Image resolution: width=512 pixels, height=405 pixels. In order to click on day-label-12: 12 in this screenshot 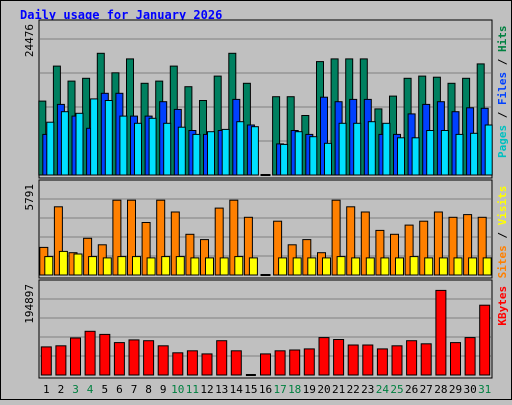, I will do `click(206, 389)`.